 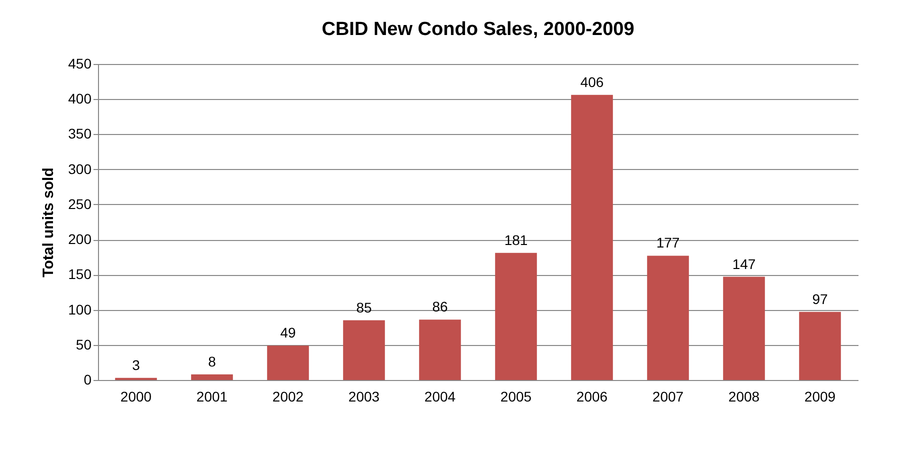 I want to click on data-label: 97, so click(x=820, y=298).